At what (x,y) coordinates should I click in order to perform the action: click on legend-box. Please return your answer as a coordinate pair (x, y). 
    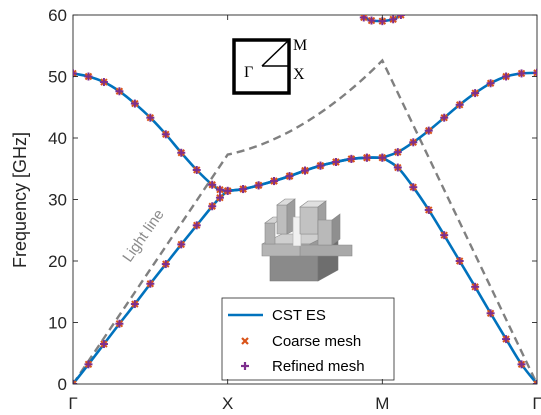
    Looking at the image, I should click on (308, 339).